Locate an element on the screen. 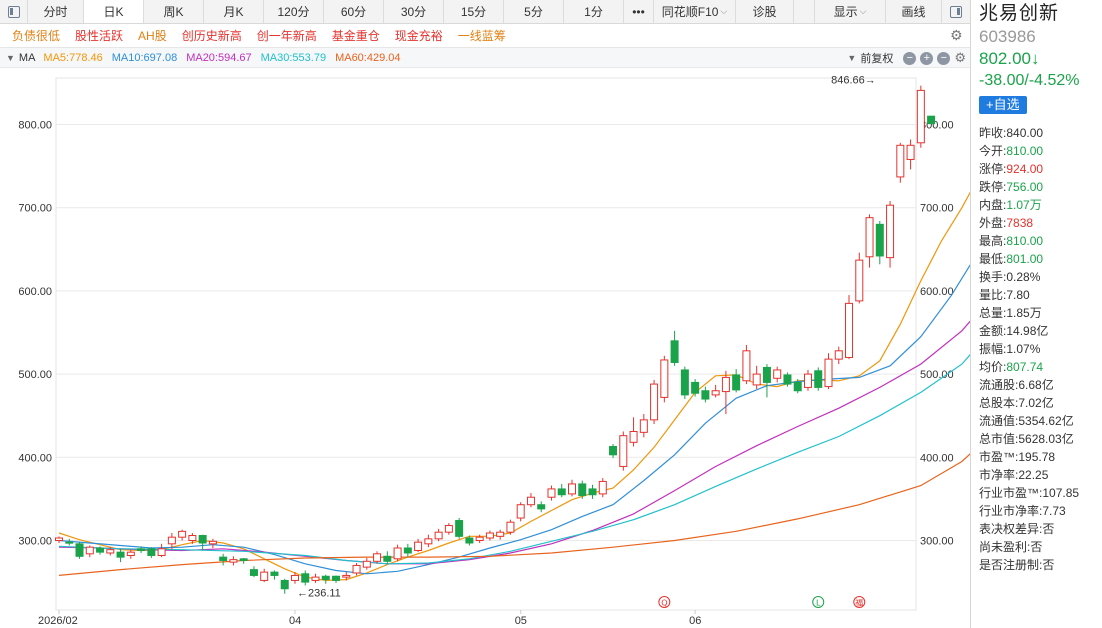  quote-value: 14.98亿 is located at coordinates (1027, 331).